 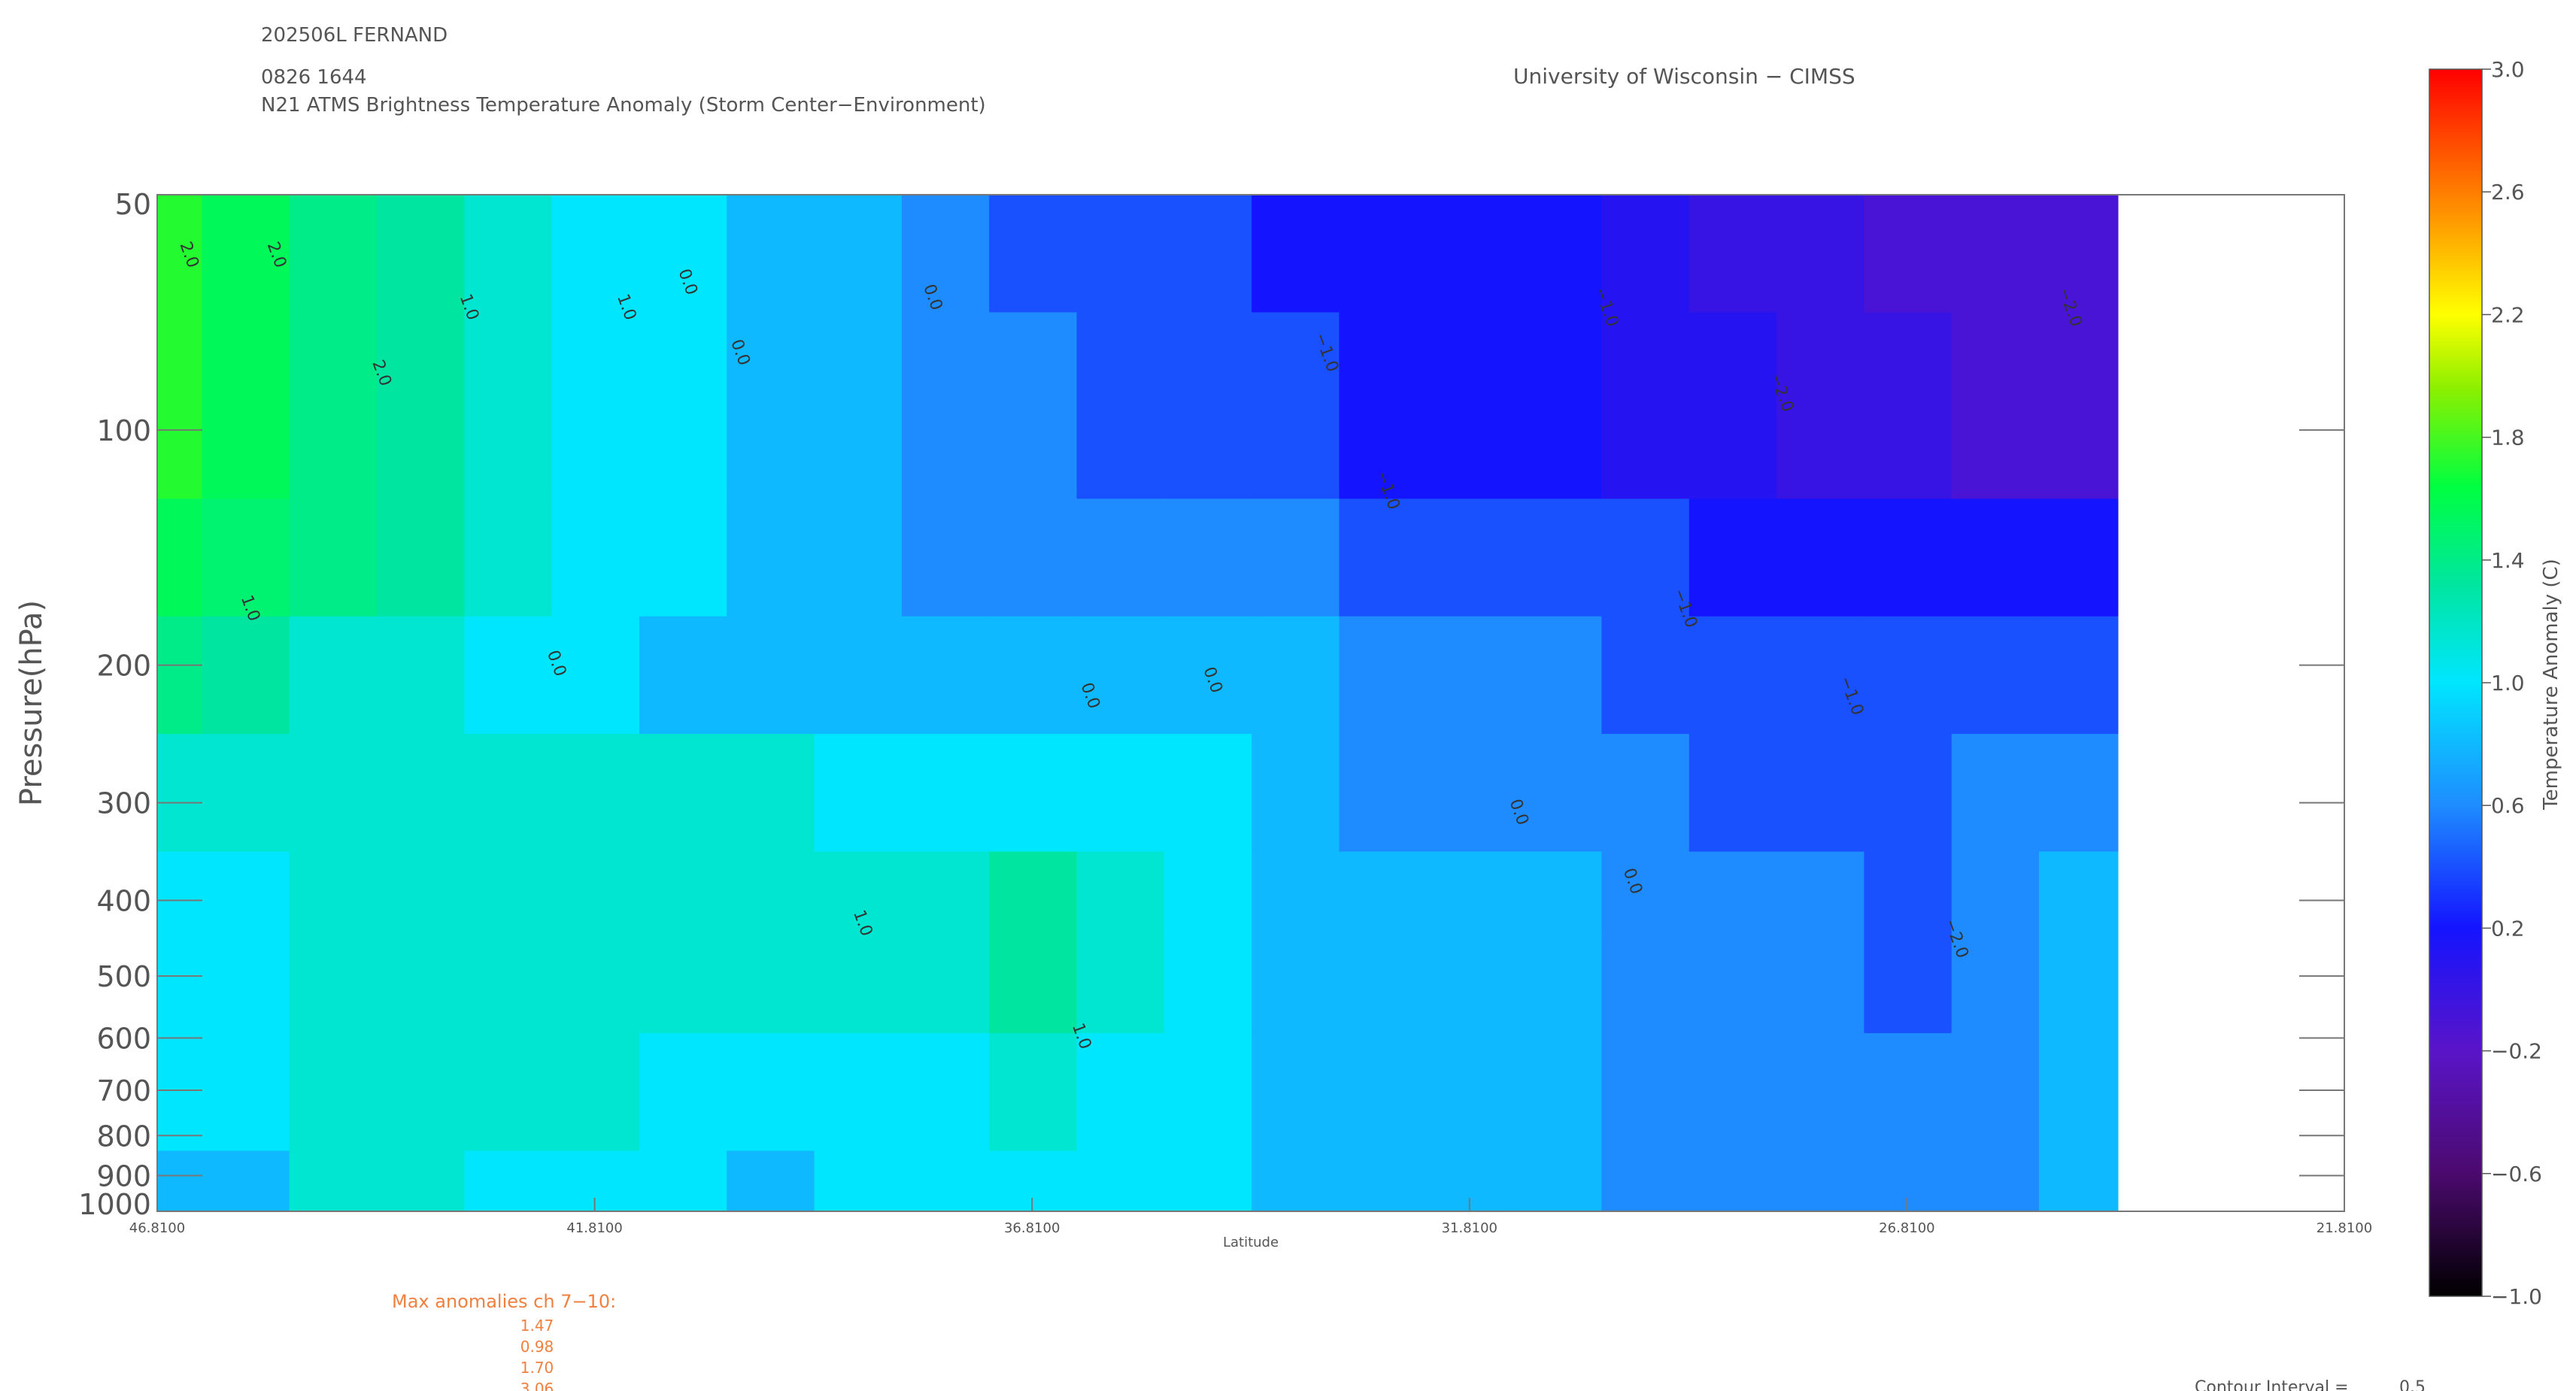 I want to click on max-anomalies-list: 1.47 0.98 1.70 3.06, so click(x=537, y=1354).